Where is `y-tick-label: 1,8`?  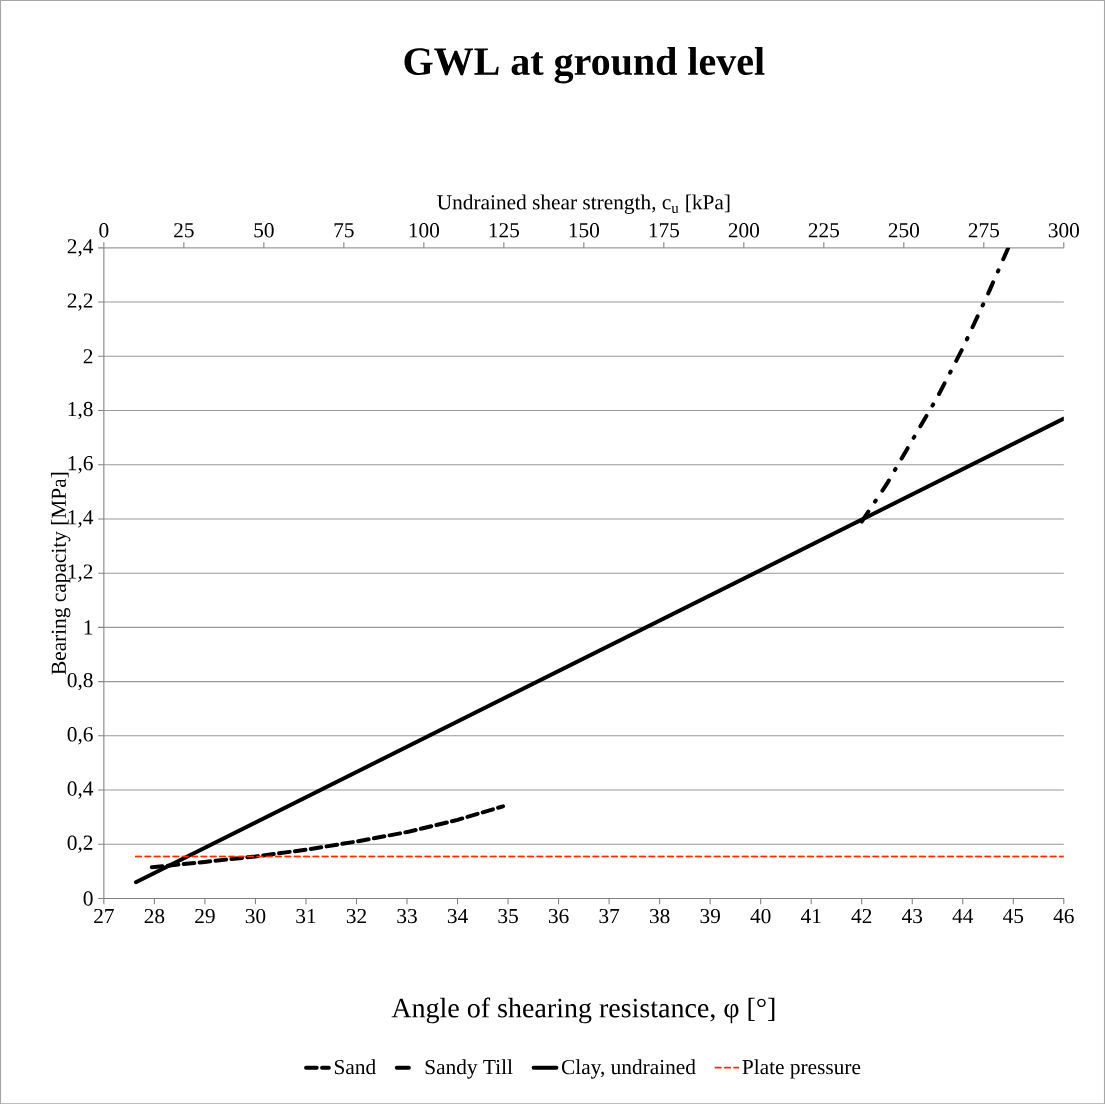 y-tick-label: 1,8 is located at coordinates (80, 410).